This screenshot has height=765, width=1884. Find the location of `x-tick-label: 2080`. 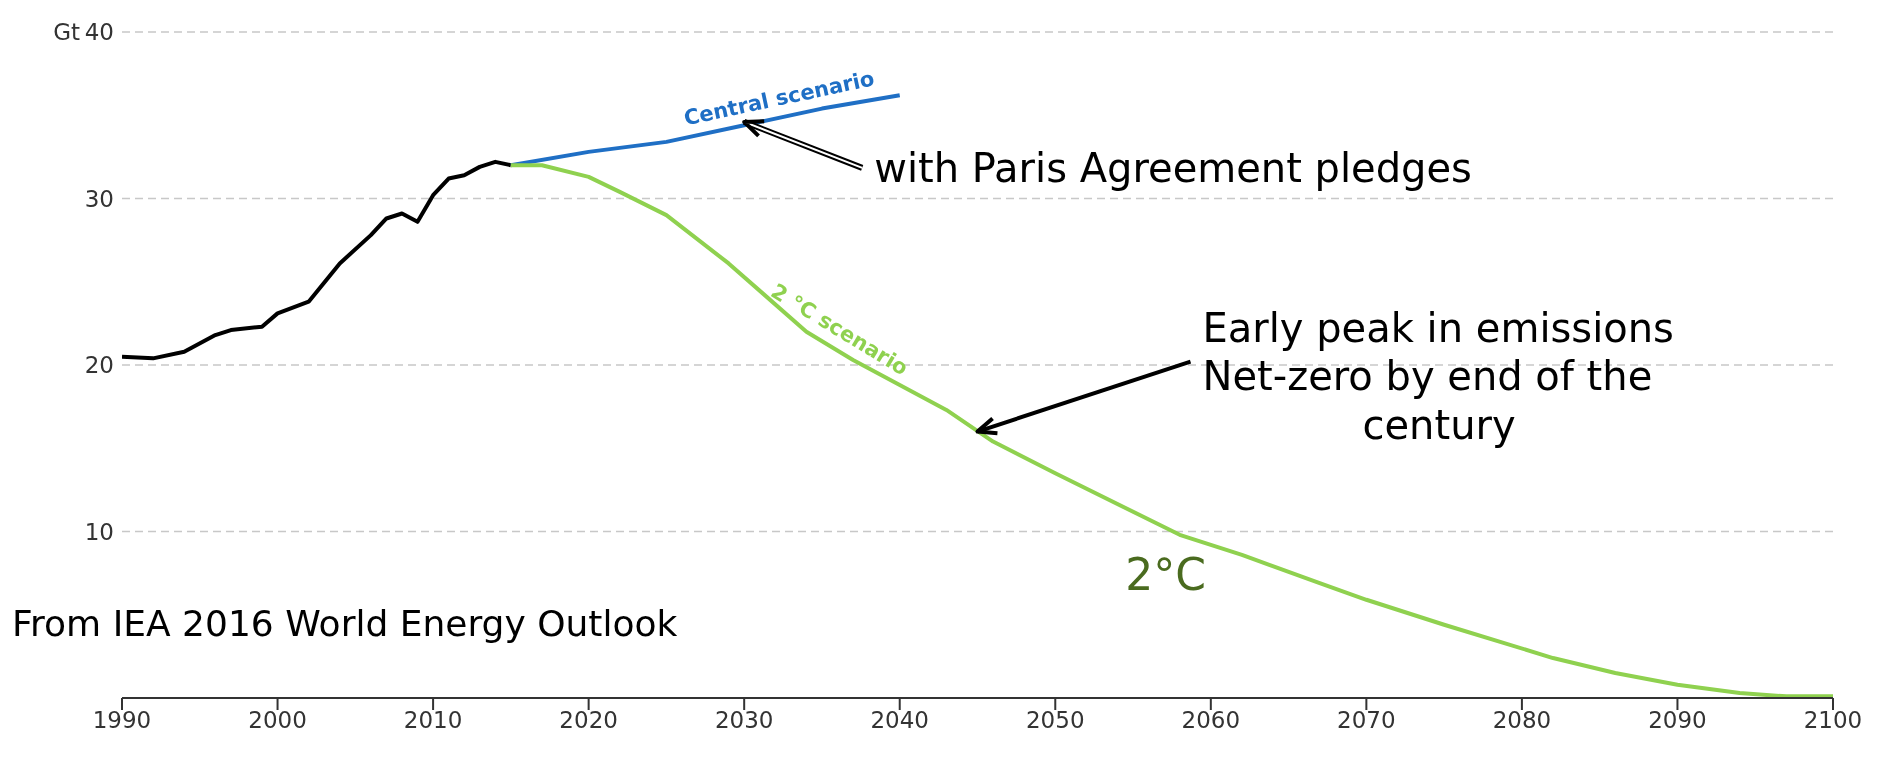

x-tick-label: 2080 is located at coordinates (1522, 720).